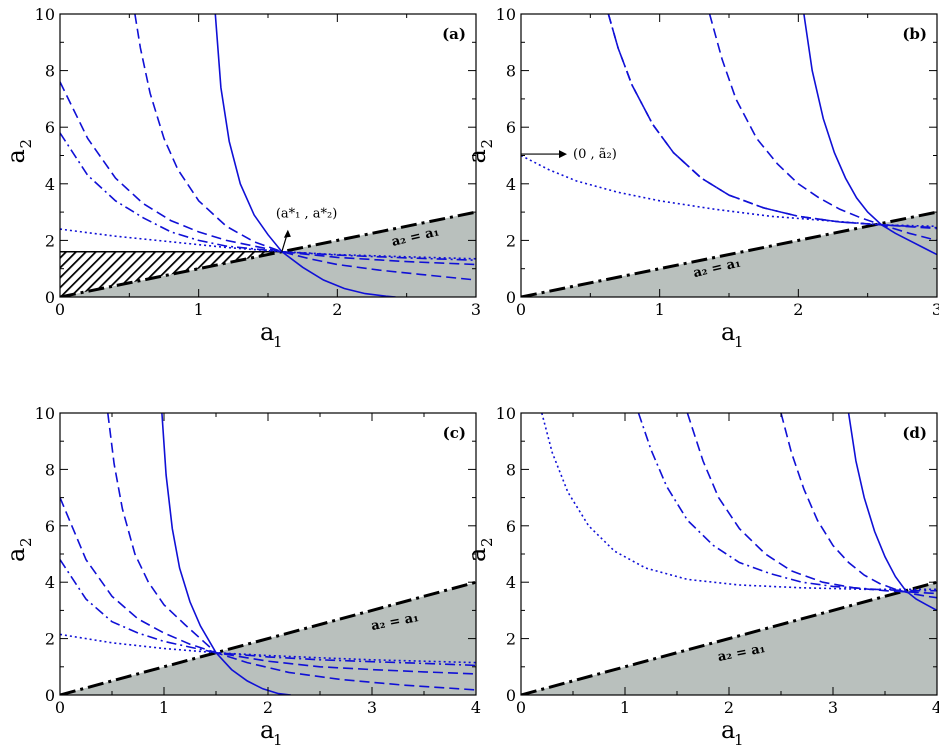 The height and width of the screenshot is (750, 939). What do you see at coordinates (914, 433) in the screenshot?
I see `panel-label: (d)` at bounding box center [914, 433].